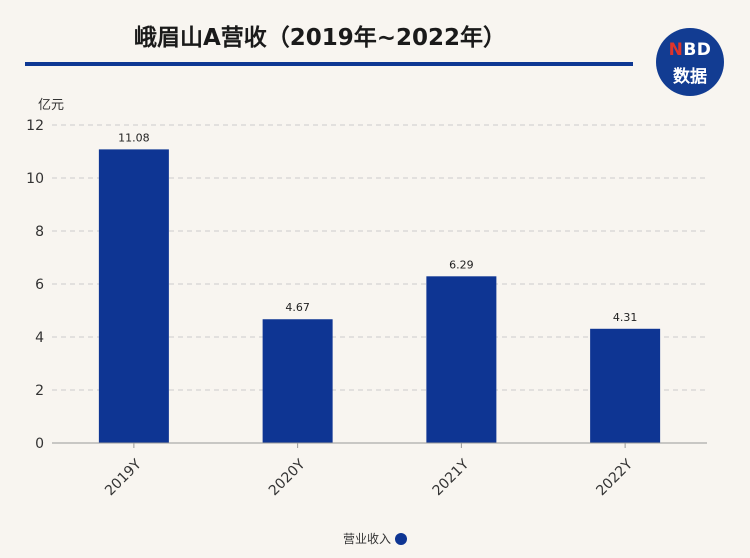  What do you see at coordinates (287, 477) in the screenshot?
I see `x-tick-label: 2020Y` at bounding box center [287, 477].